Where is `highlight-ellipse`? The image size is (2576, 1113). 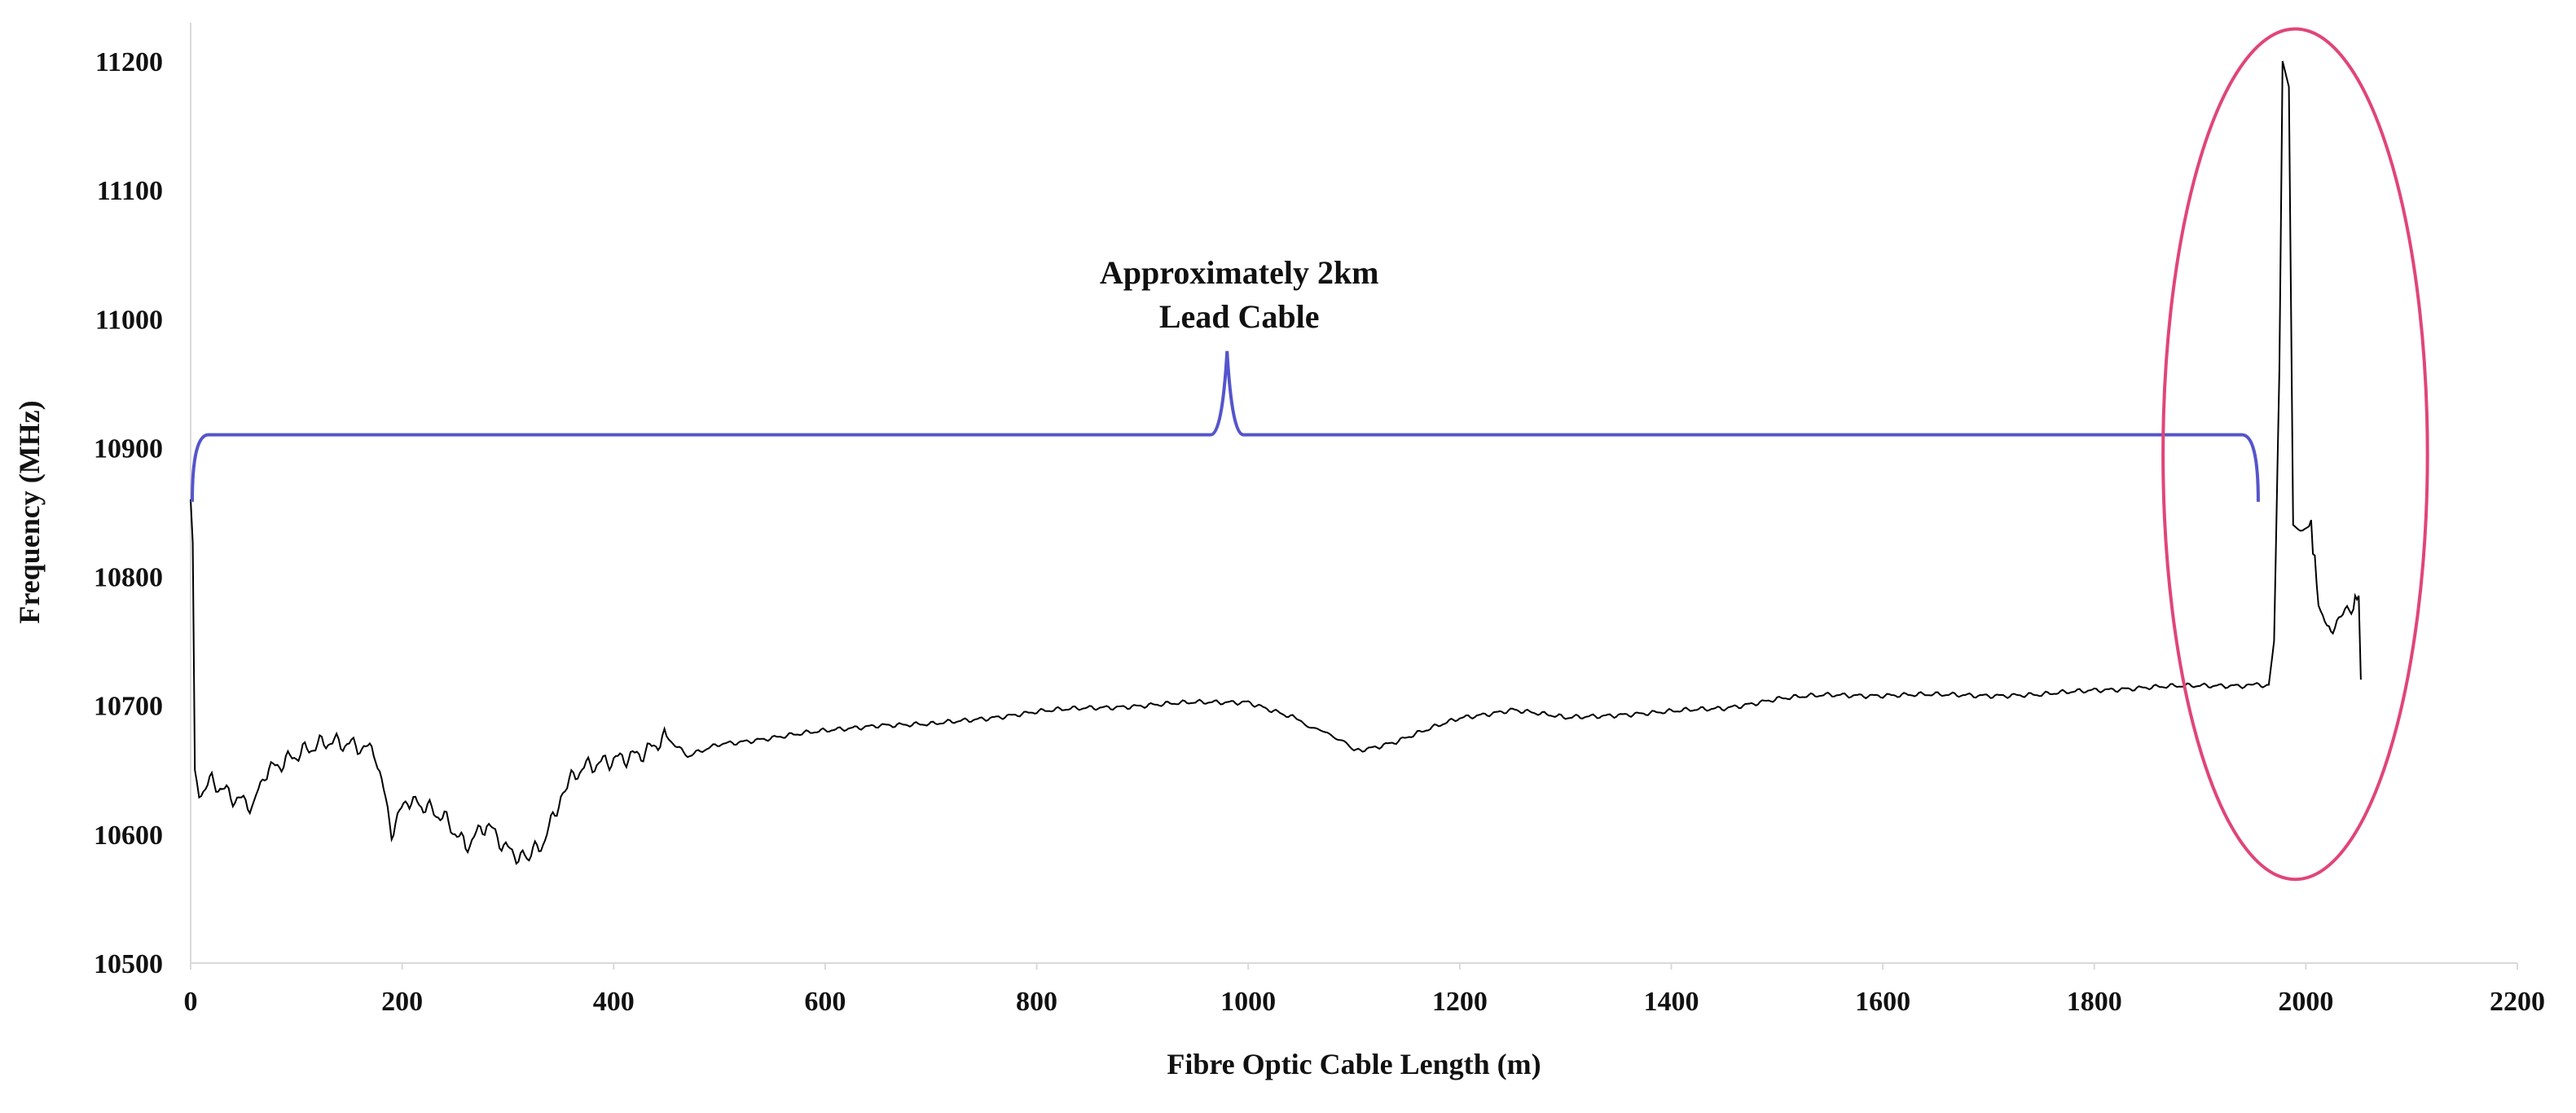
highlight-ellipse is located at coordinates (2295, 454).